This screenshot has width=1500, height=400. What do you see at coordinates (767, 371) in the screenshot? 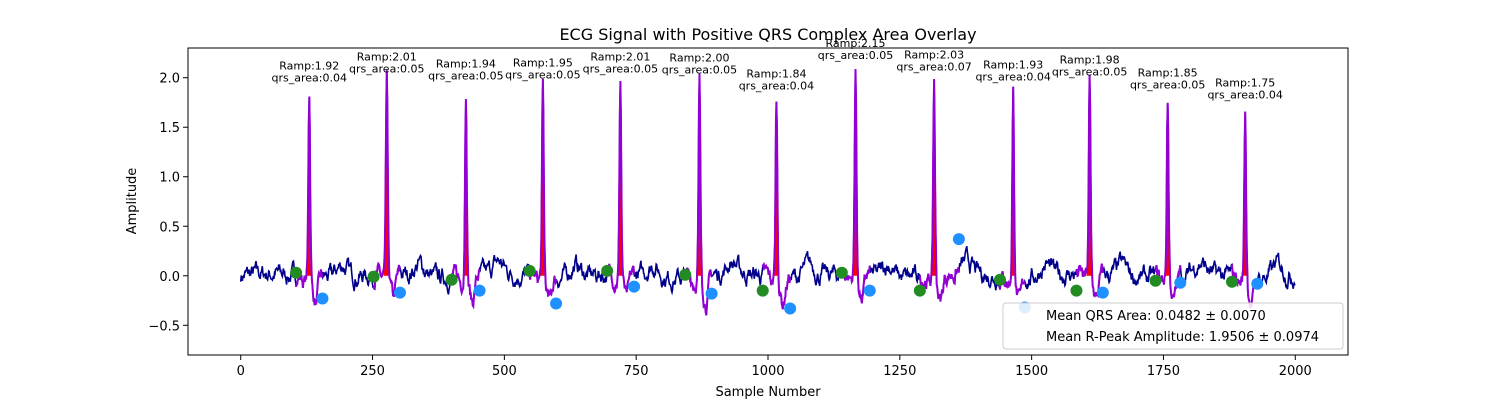
I see `x-tick-label: 1000` at bounding box center [767, 371].